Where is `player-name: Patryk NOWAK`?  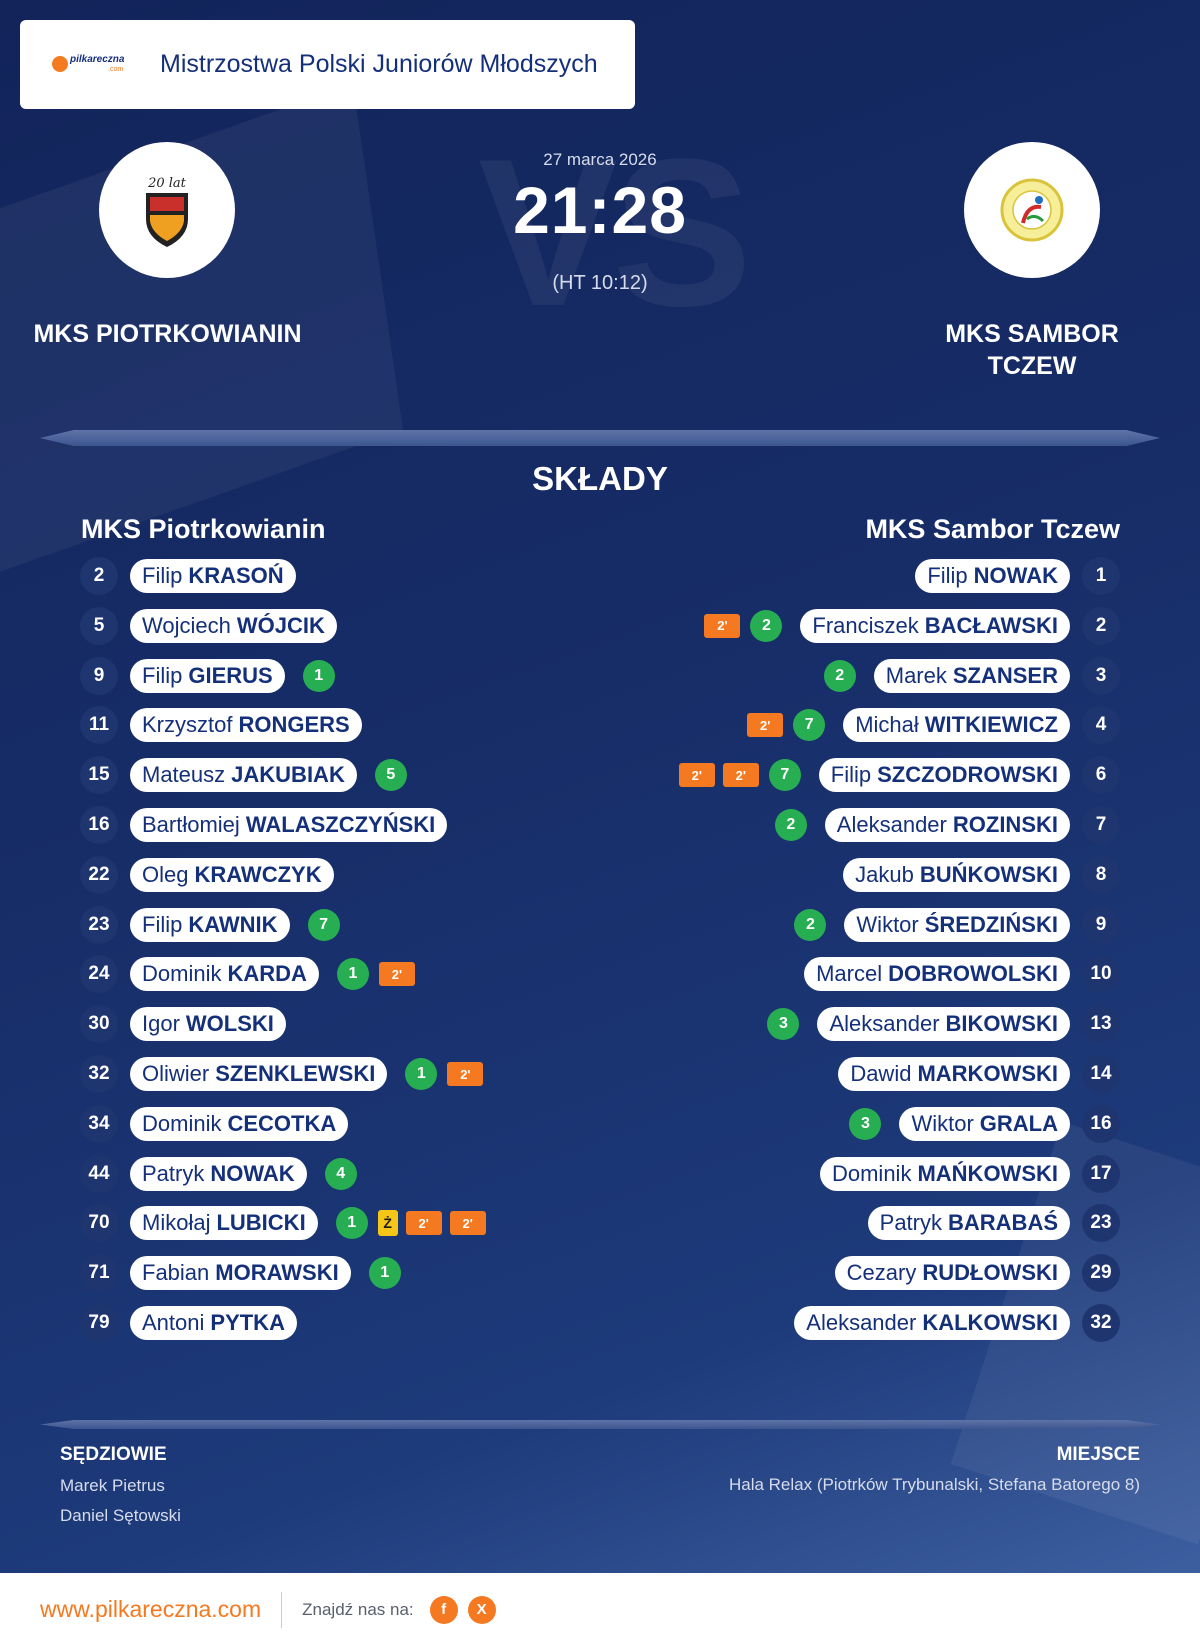 player-name: Patryk NOWAK is located at coordinates (218, 1173).